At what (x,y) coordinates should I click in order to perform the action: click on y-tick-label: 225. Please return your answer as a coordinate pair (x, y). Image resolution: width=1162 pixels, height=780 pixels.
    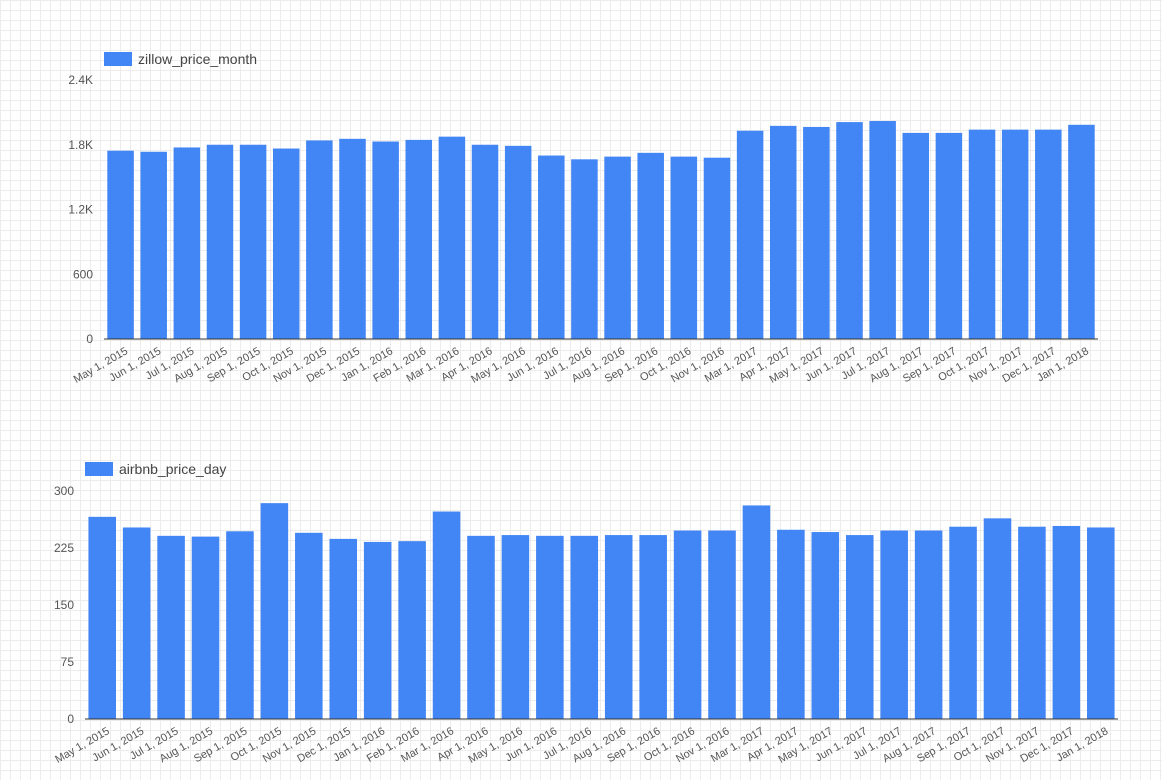
    Looking at the image, I should click on (64, 548).